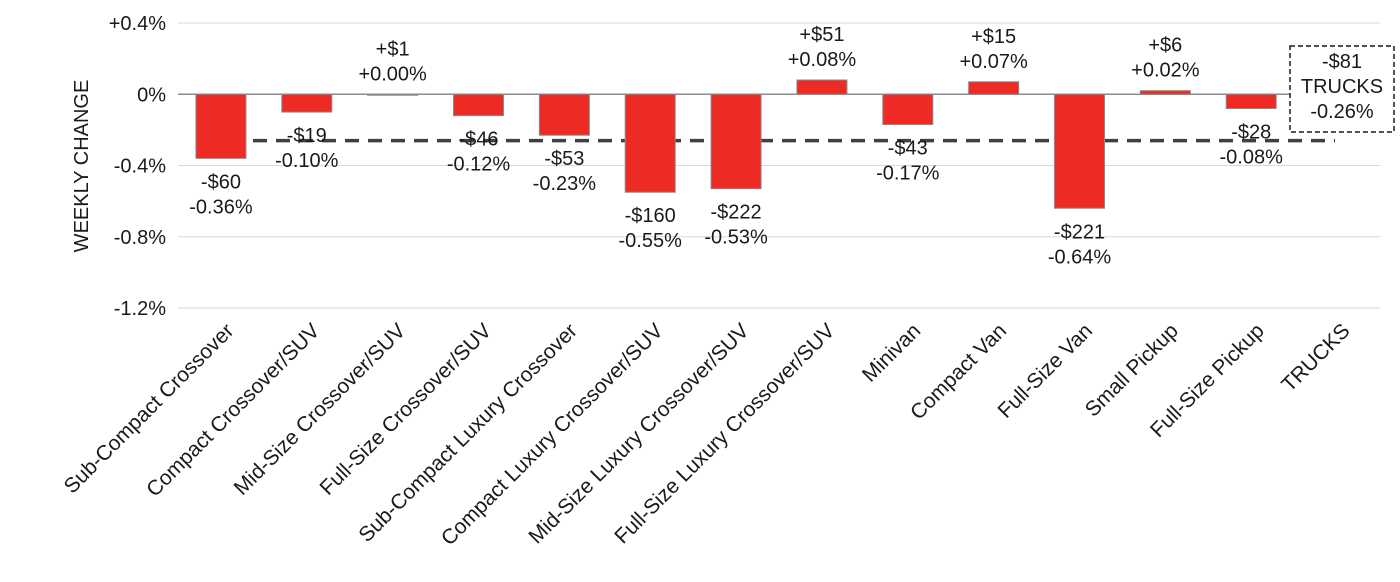 The width and height of the screenshot is (1400, 582). What do you see at coordinates (149, 408) in the screenshot?
I see `category-label: Sub-Compact Crossover` at bounding box center [149, 408].